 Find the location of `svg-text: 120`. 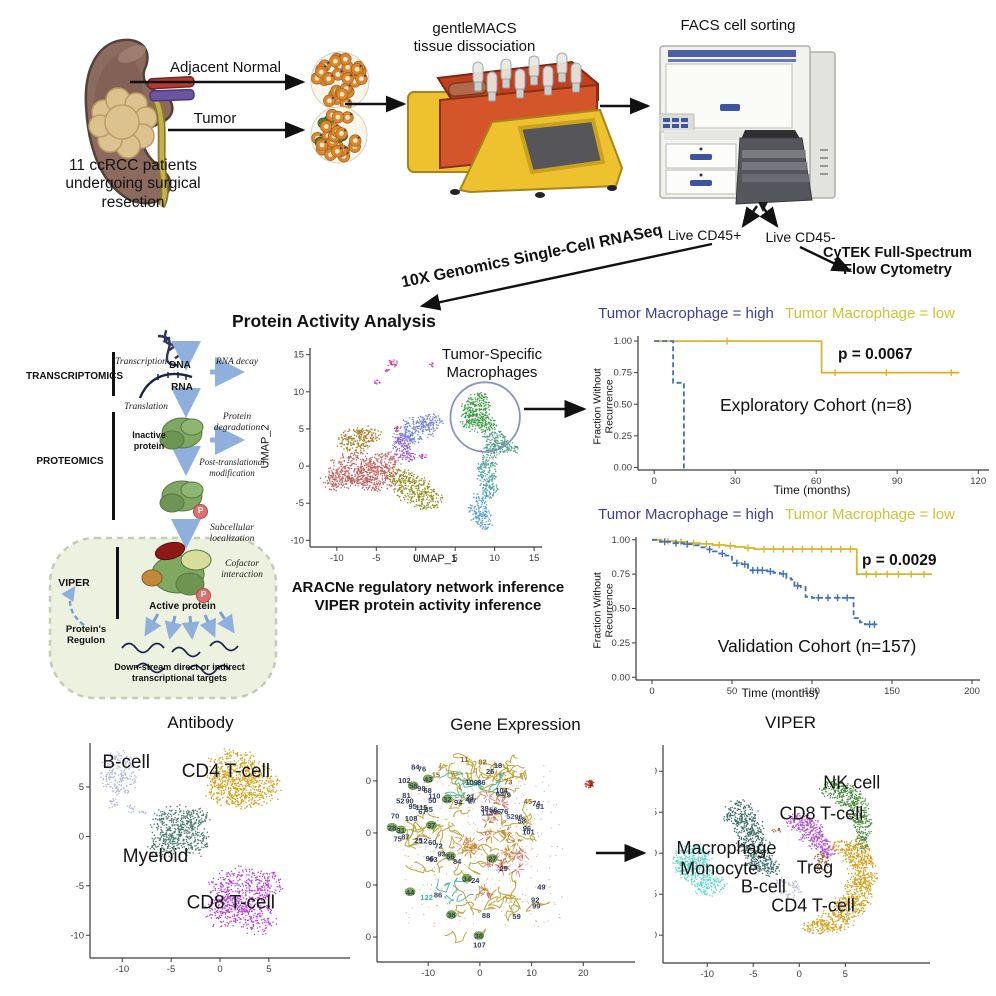

svg-text: 120 is located at coordinates (978, 481).